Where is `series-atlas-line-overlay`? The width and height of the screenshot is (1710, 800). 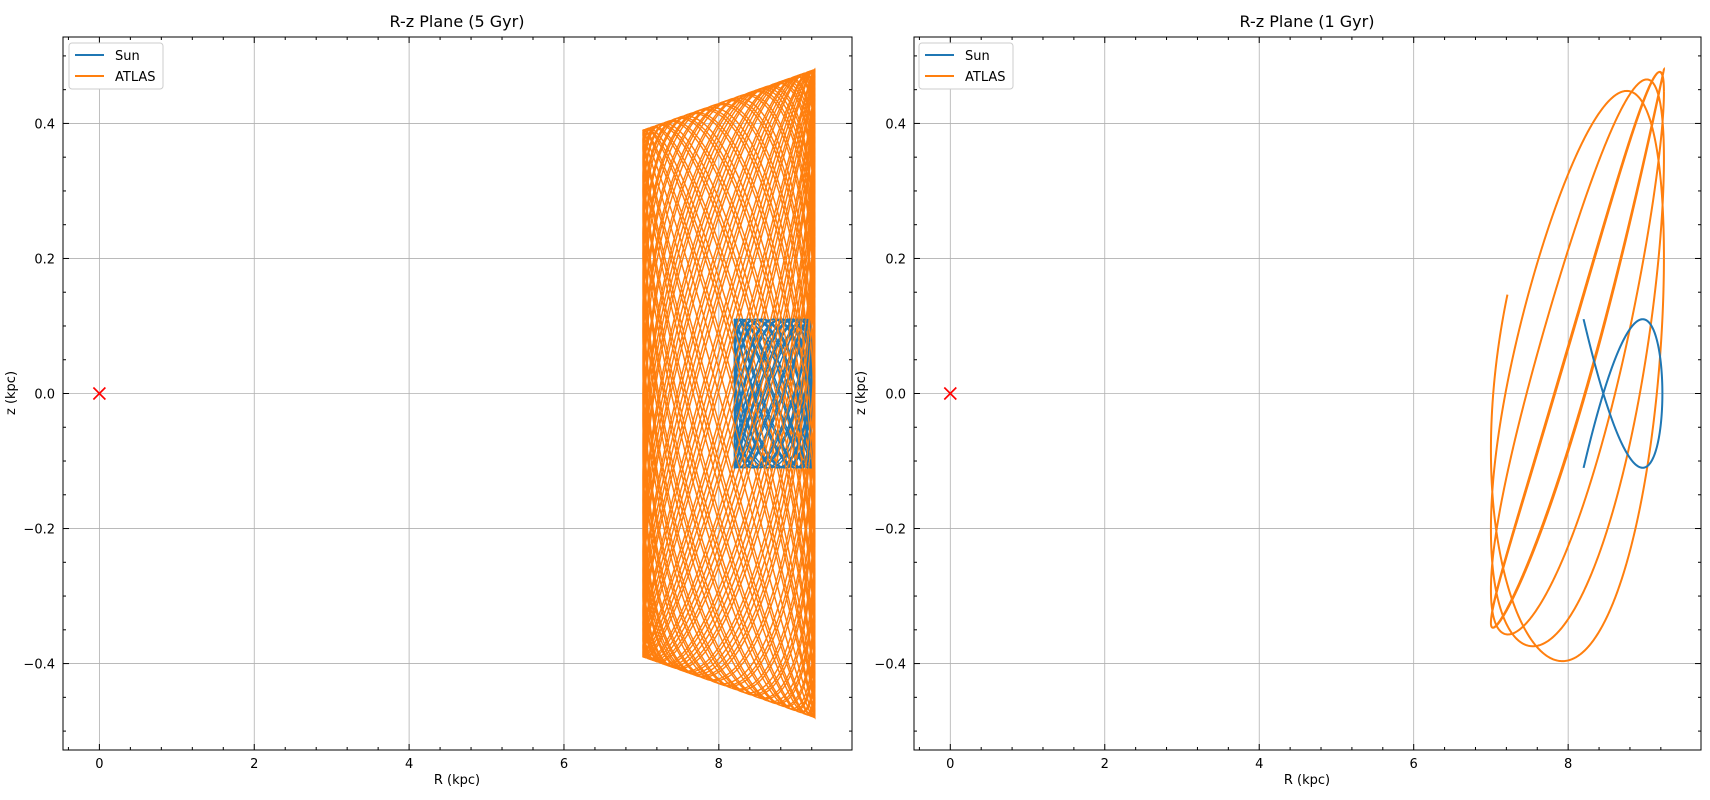
series-atlas-line-overlay is located at coordinates (729, 393).